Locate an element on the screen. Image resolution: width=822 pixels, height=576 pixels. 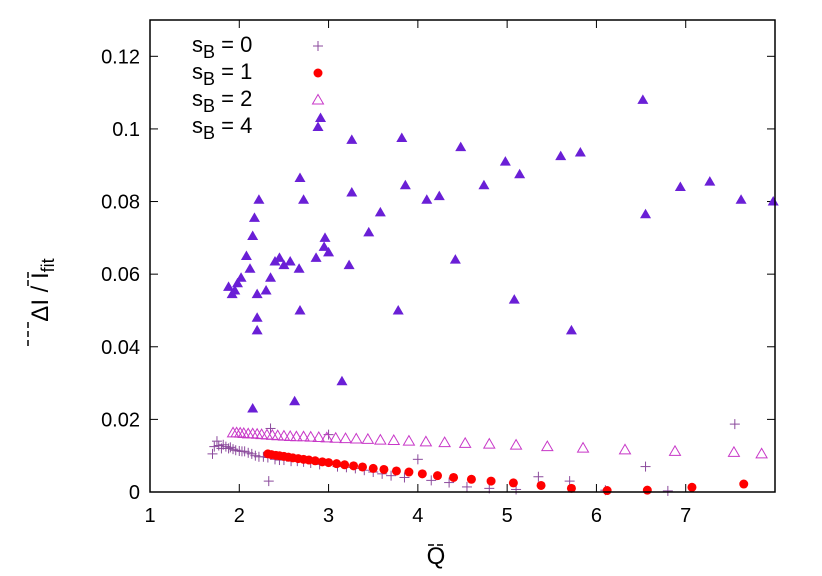
x-tick-label: 3 is located at coordinates (328, 516).